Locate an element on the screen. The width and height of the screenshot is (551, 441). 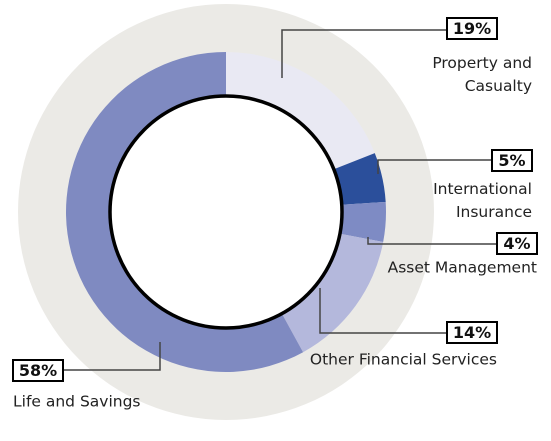
category-label: Property and Casualty is located at coordinates (482, 74).